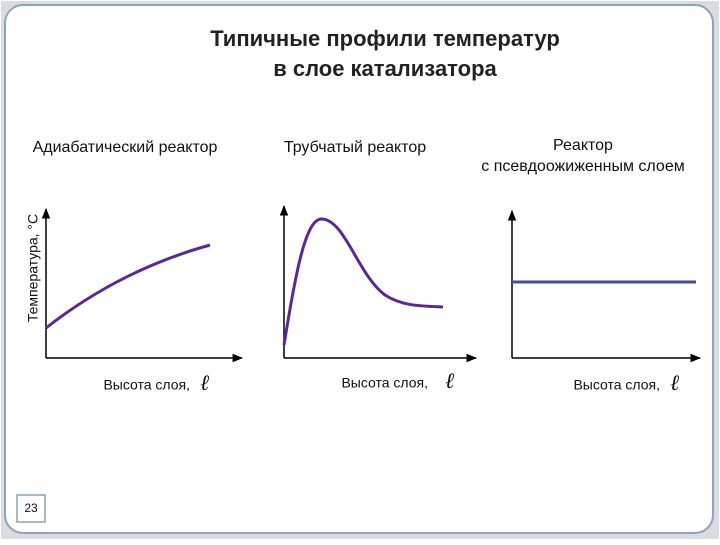 This screenshot has height=545, width=720. I want to click on title-line: в слое катализатора, so click(385, 68).